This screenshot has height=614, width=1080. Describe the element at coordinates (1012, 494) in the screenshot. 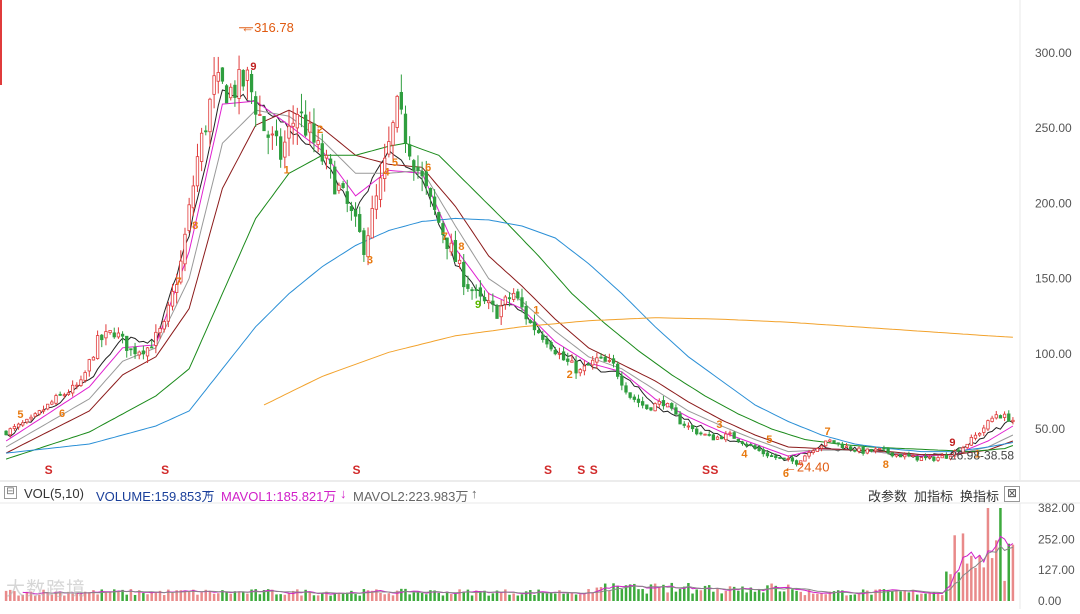

I see `close-icon: ⊠` at that location.